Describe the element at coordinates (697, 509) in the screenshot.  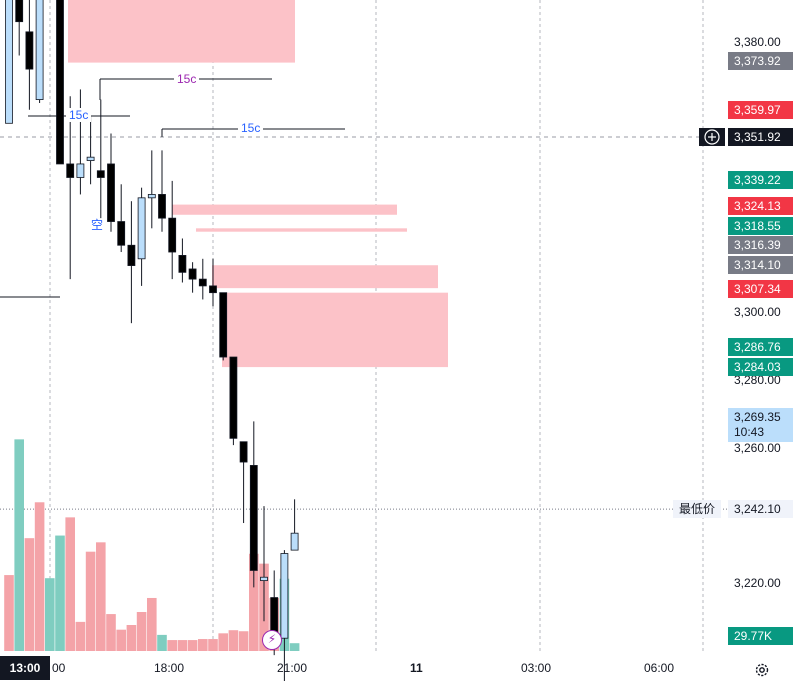
I see `low-price-tag: 最低价` at that location.